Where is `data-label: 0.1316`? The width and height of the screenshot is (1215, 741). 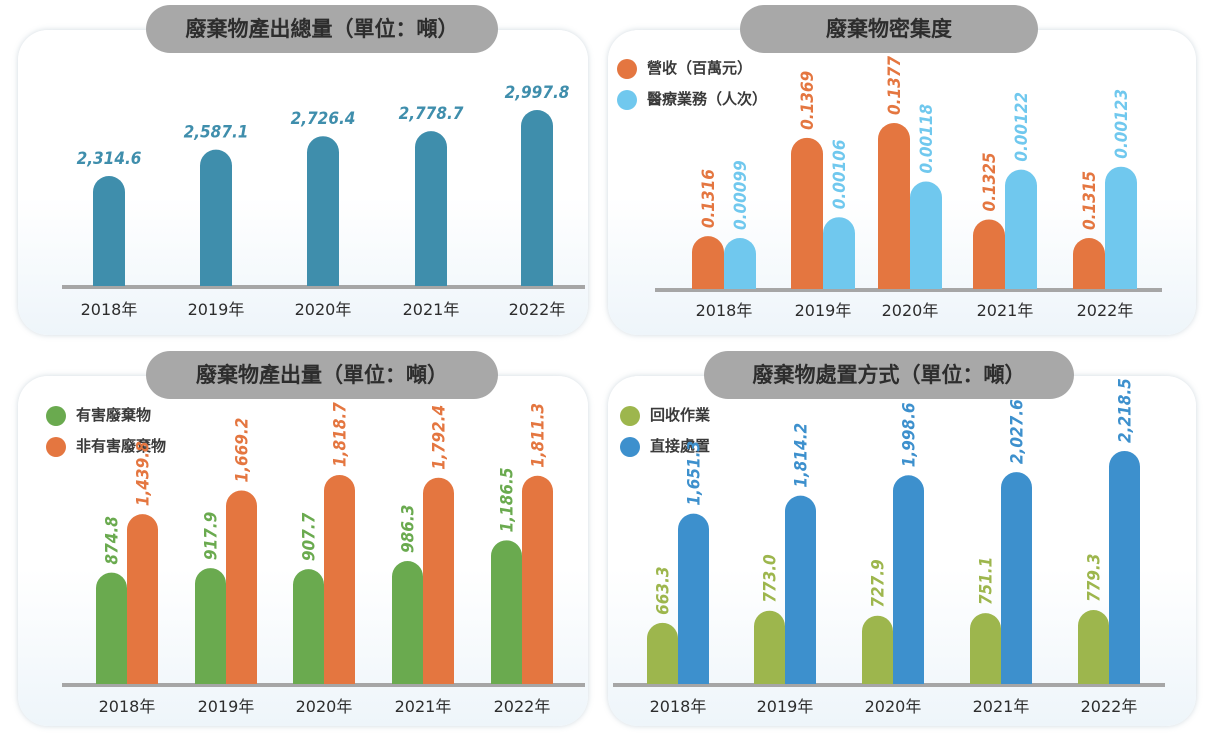 data-label: 0.1316 is located at coordinates (709, 198).